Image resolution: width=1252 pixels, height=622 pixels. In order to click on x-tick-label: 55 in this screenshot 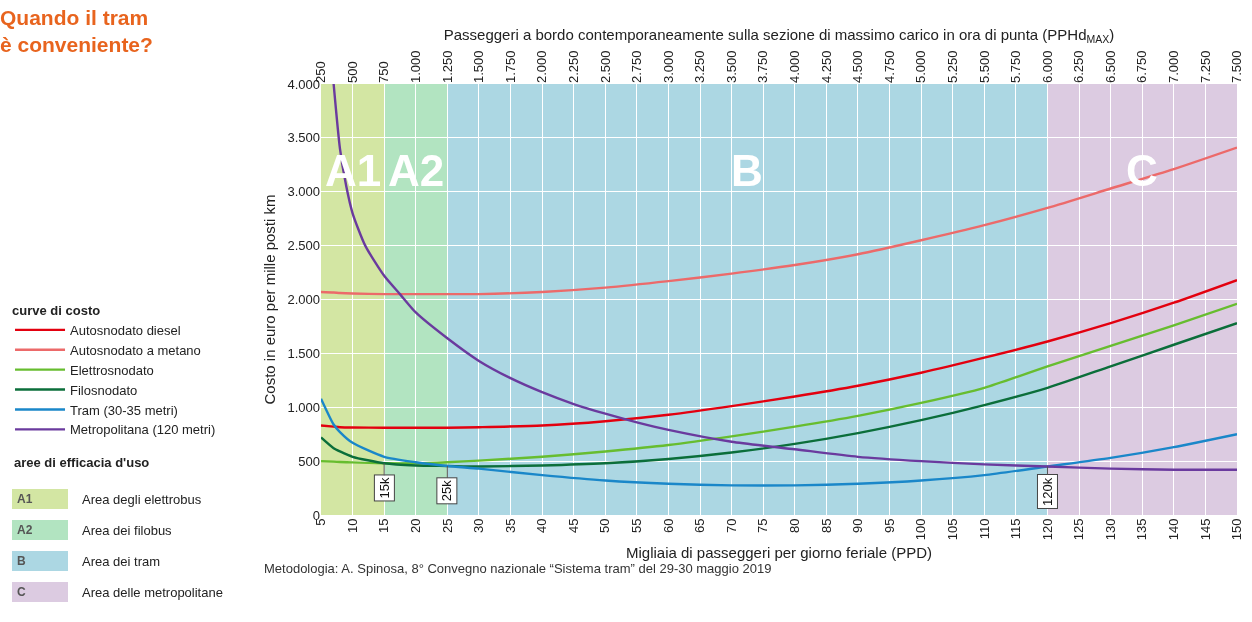, I will do `click(637, 526)`.